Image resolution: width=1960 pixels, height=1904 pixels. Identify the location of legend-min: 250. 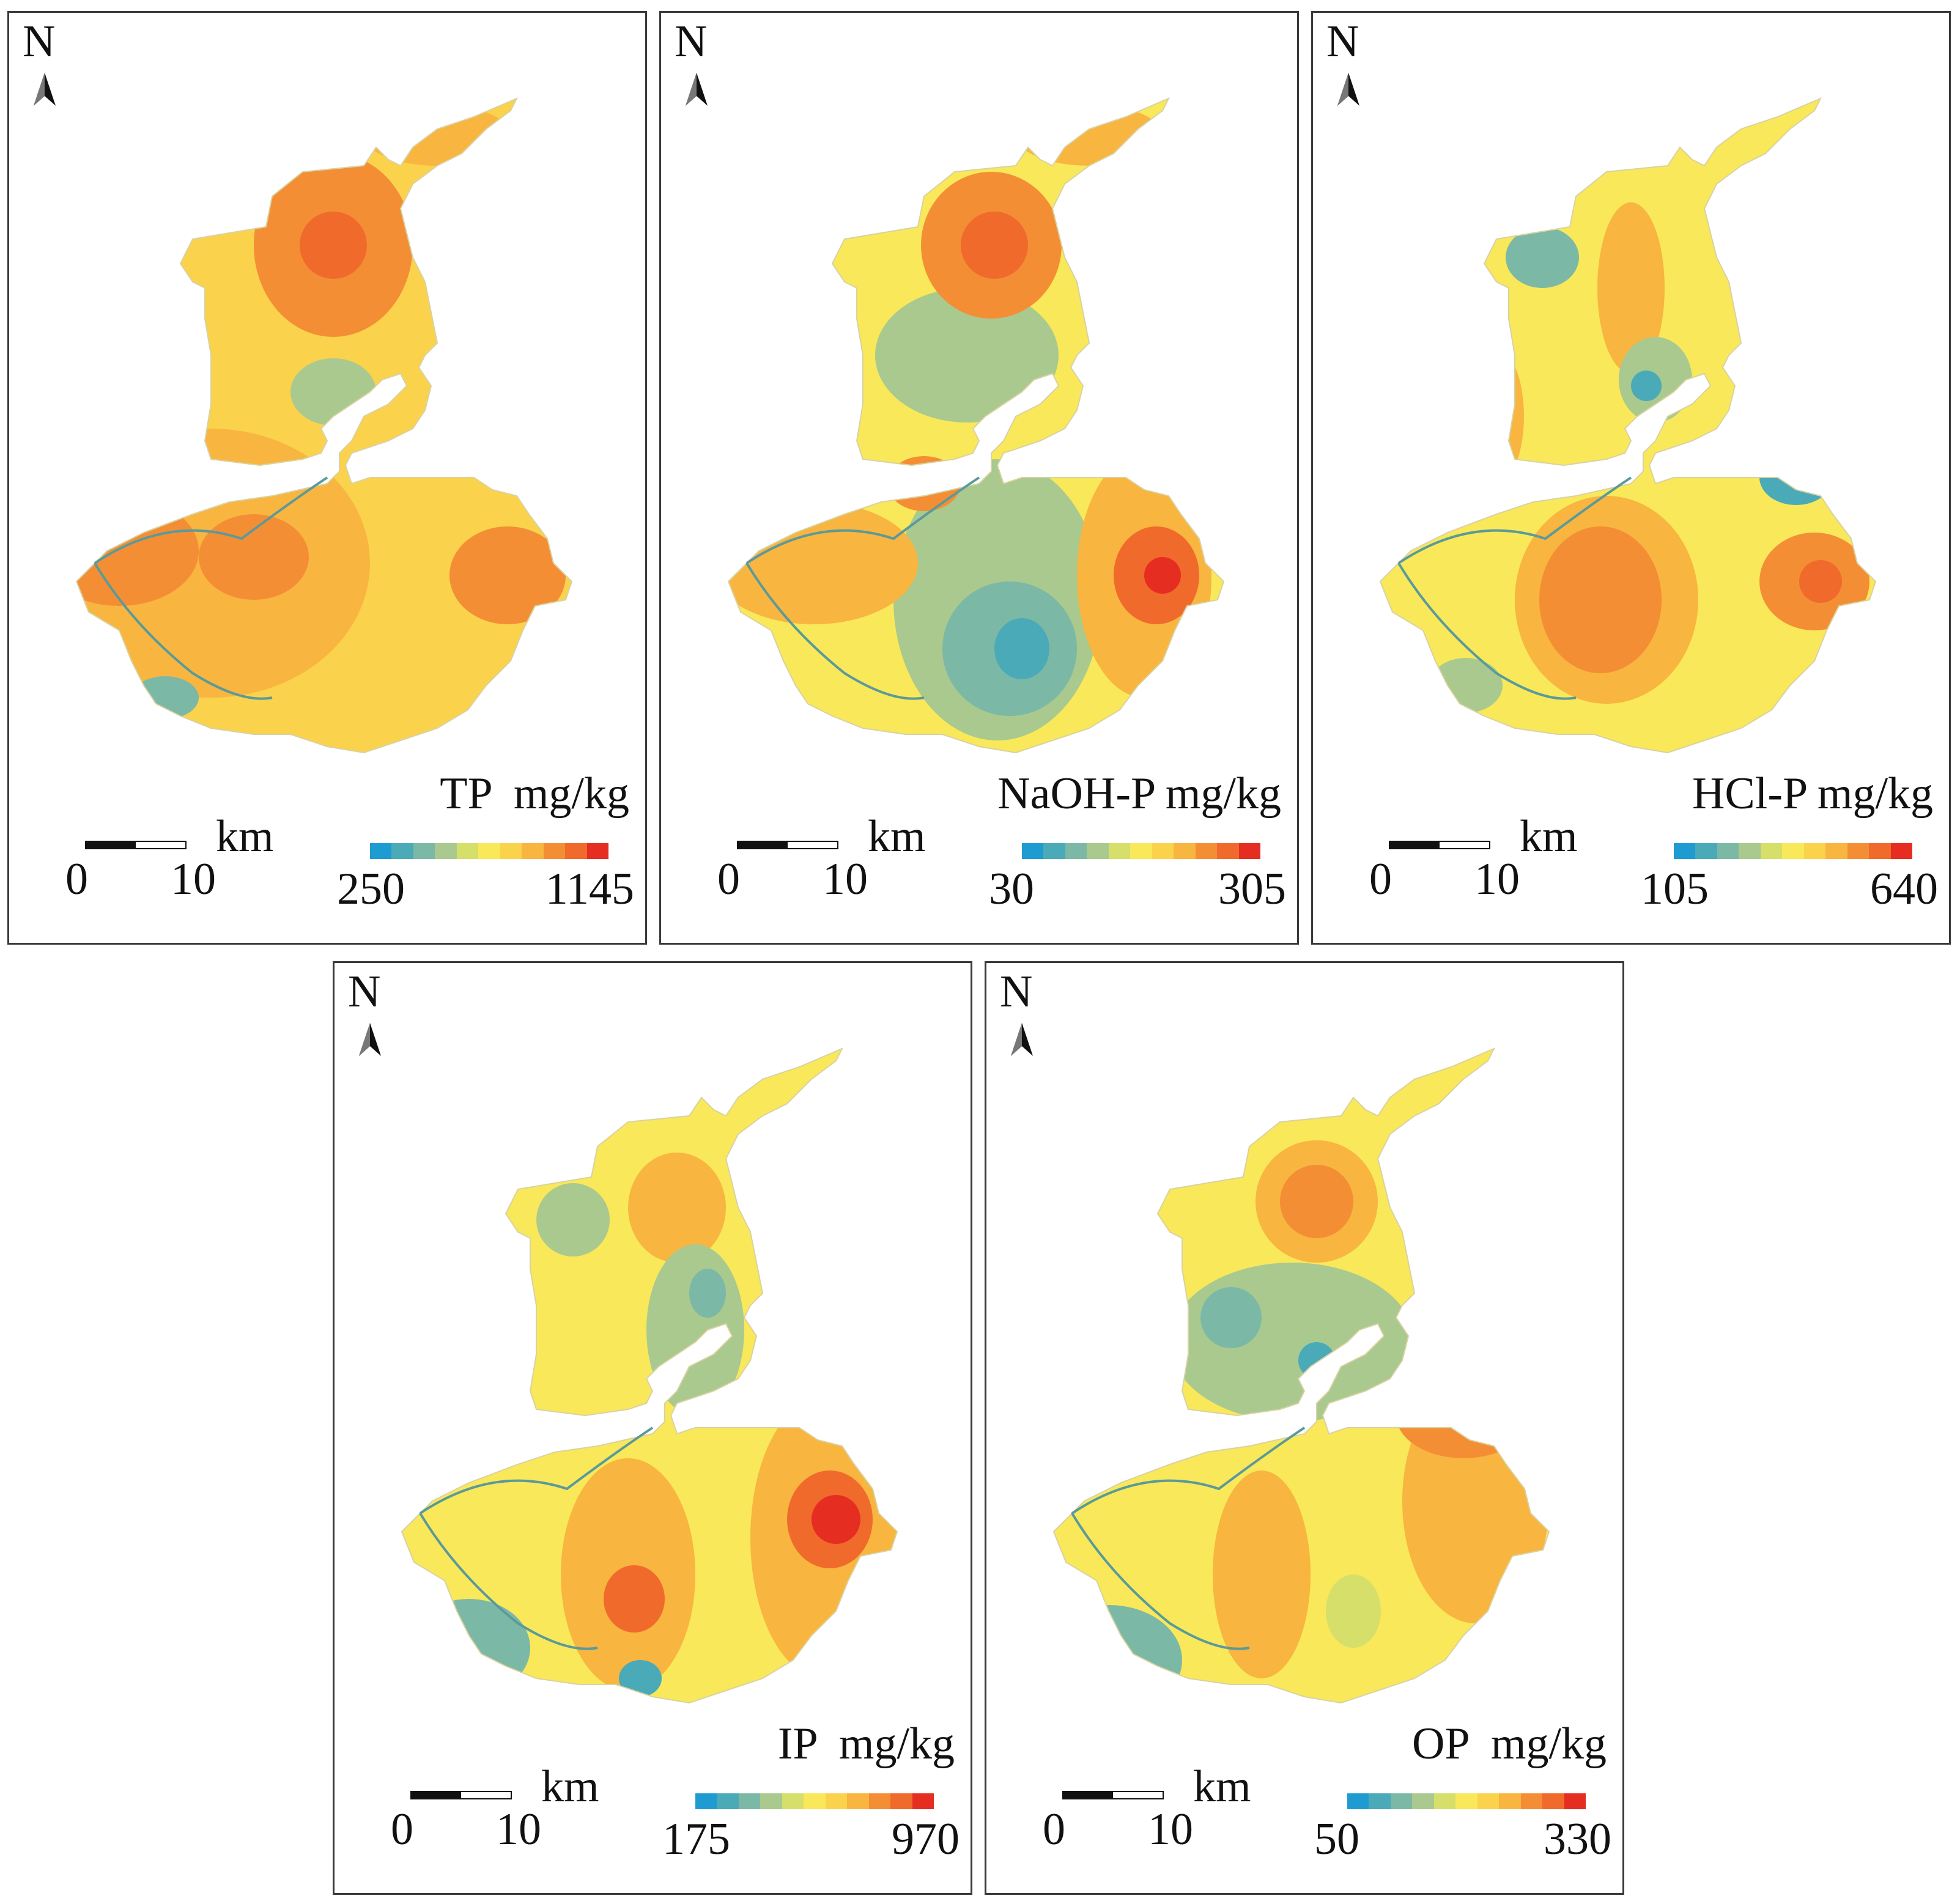
(371, 889).